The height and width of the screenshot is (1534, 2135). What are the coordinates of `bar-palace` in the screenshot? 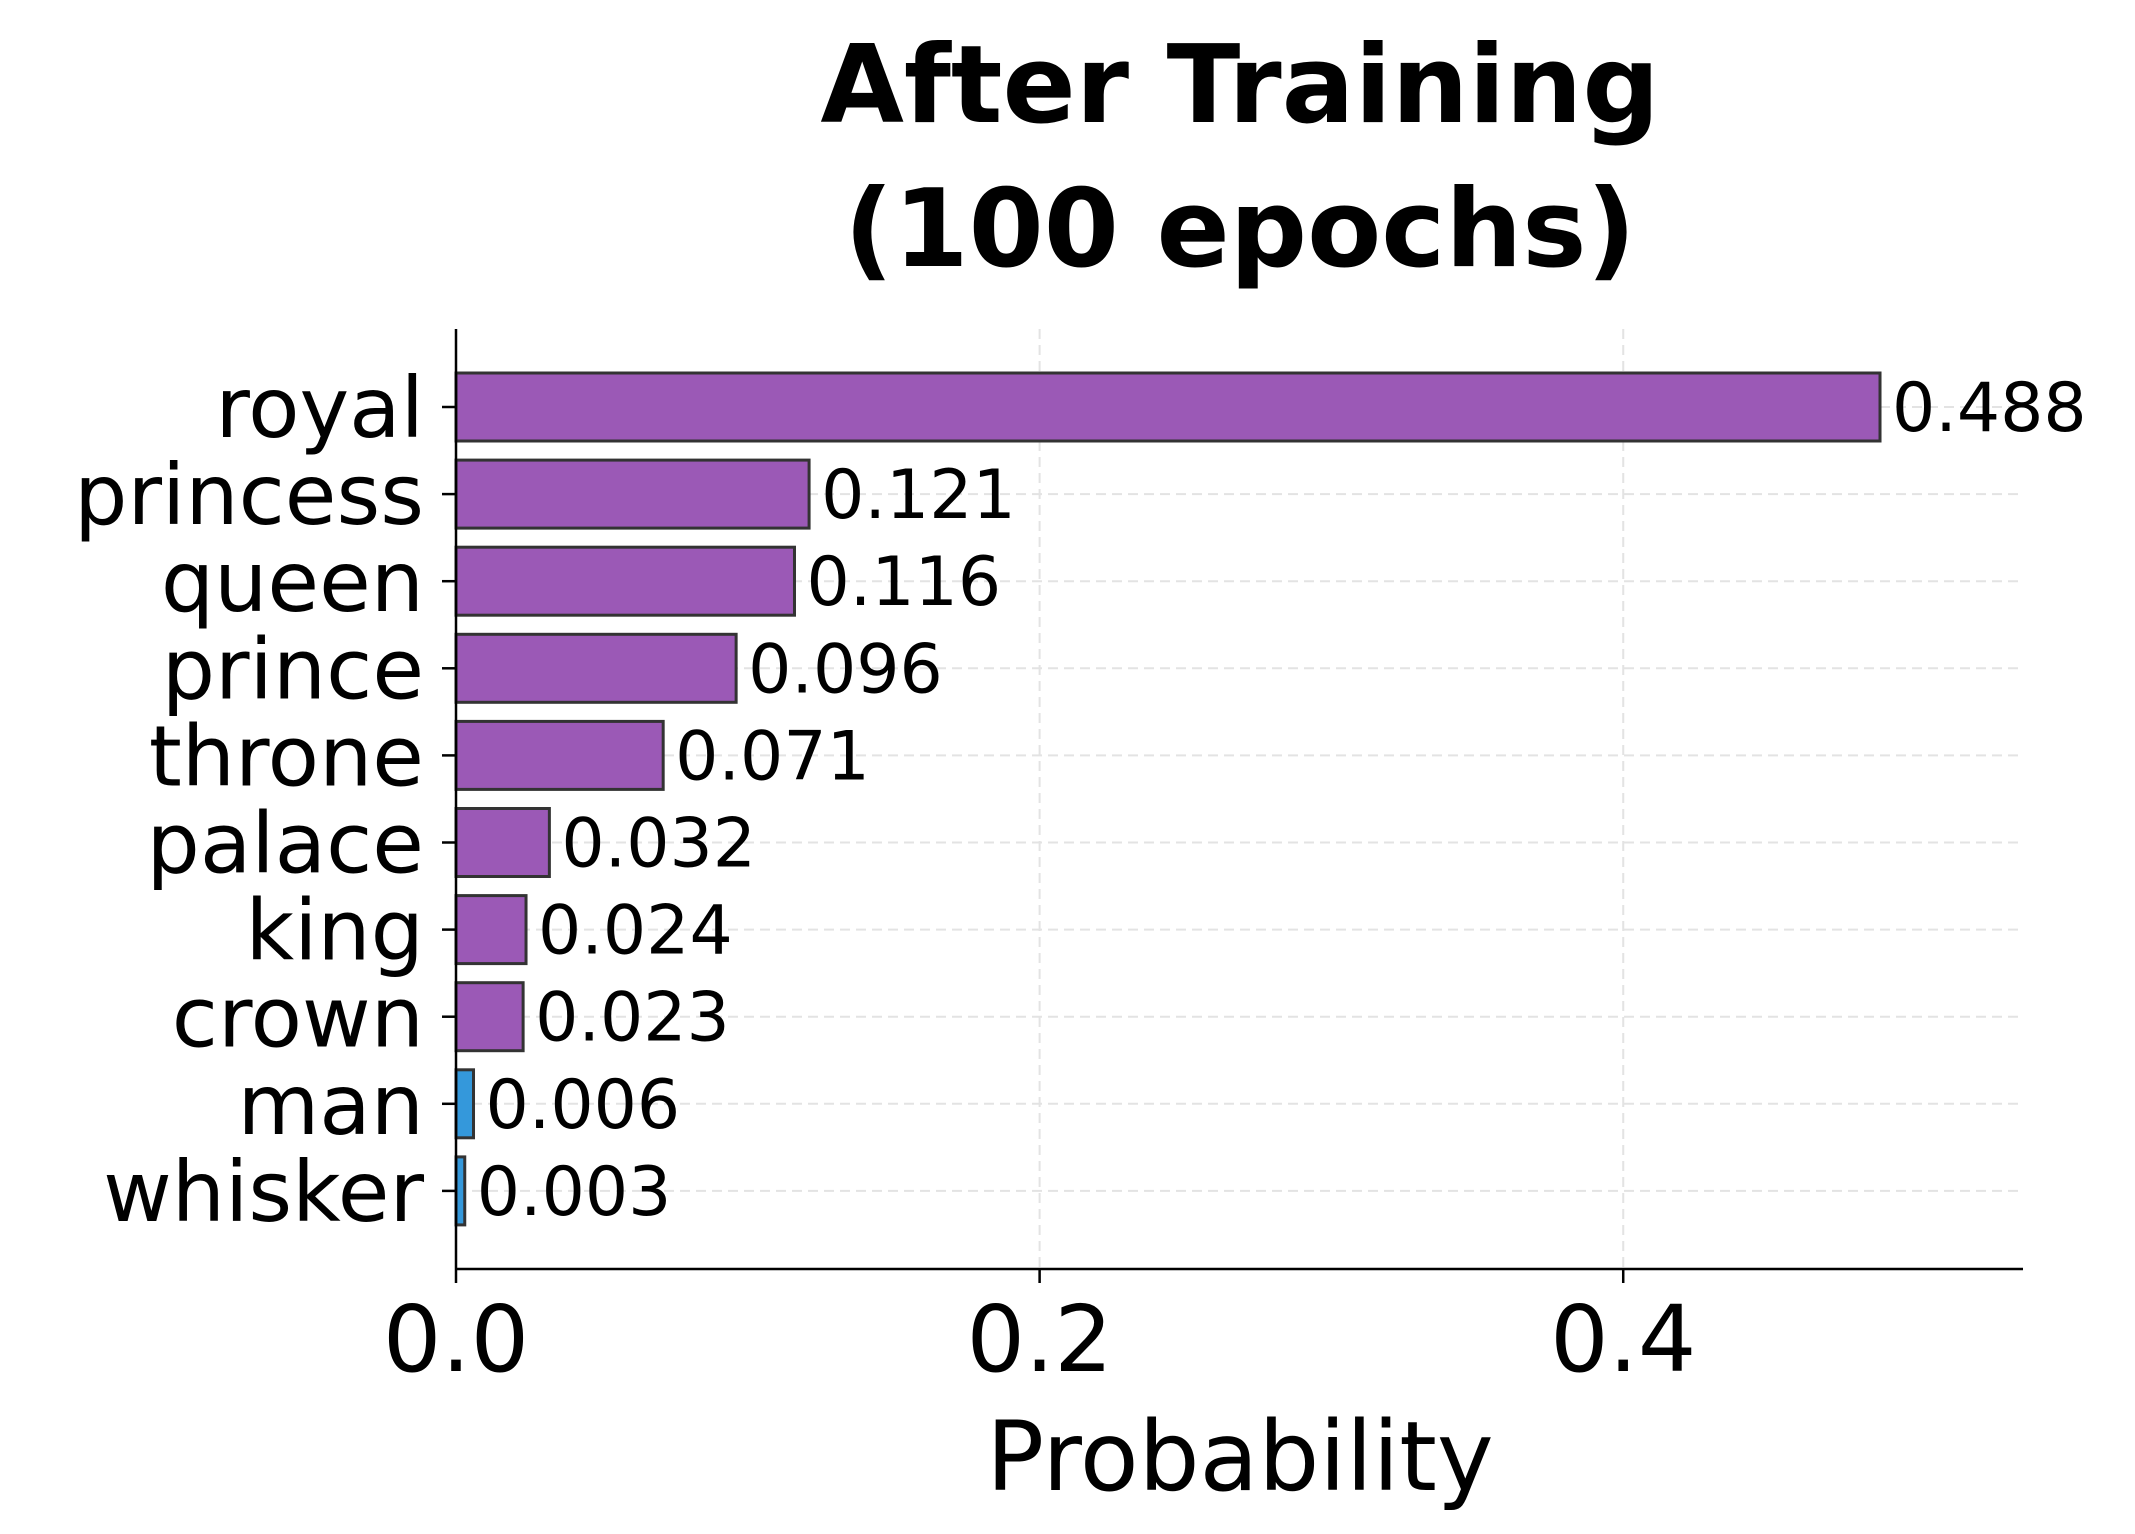 It's located at (502, 842).